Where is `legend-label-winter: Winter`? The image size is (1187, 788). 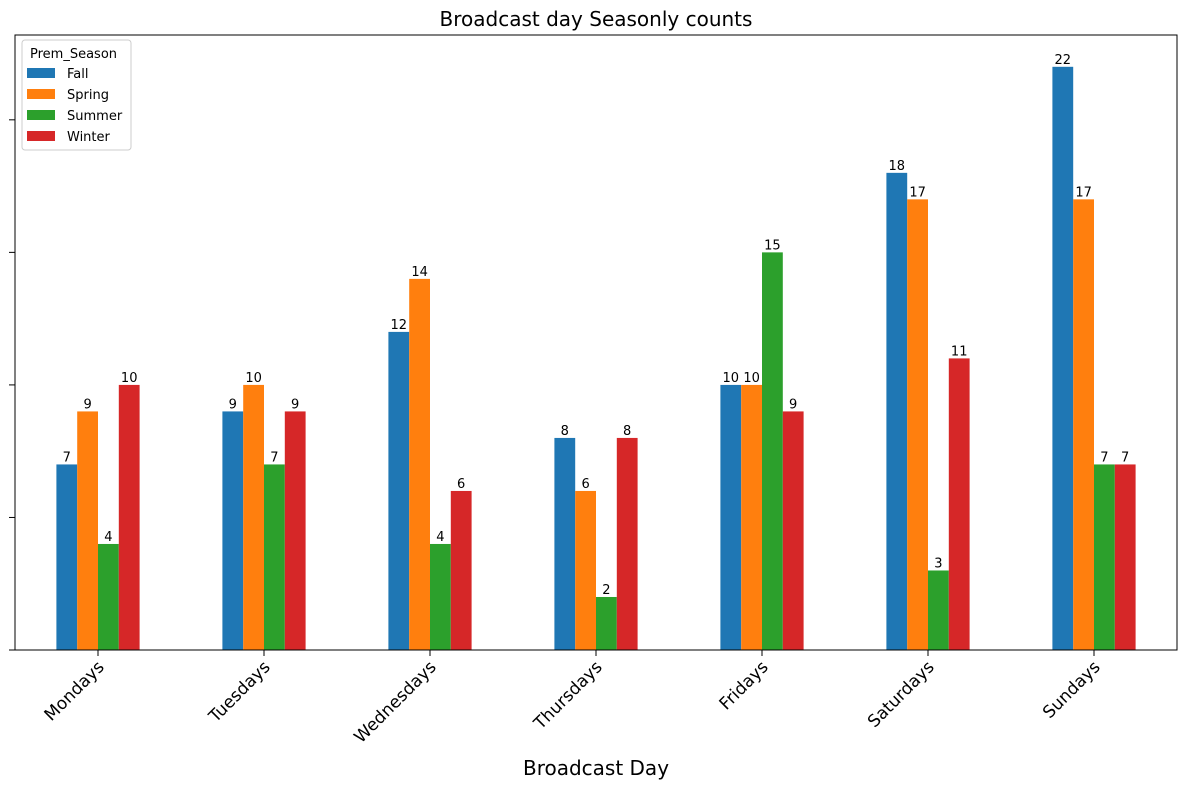
legend-label-winter: Winter is located at coordinates (89, 137).